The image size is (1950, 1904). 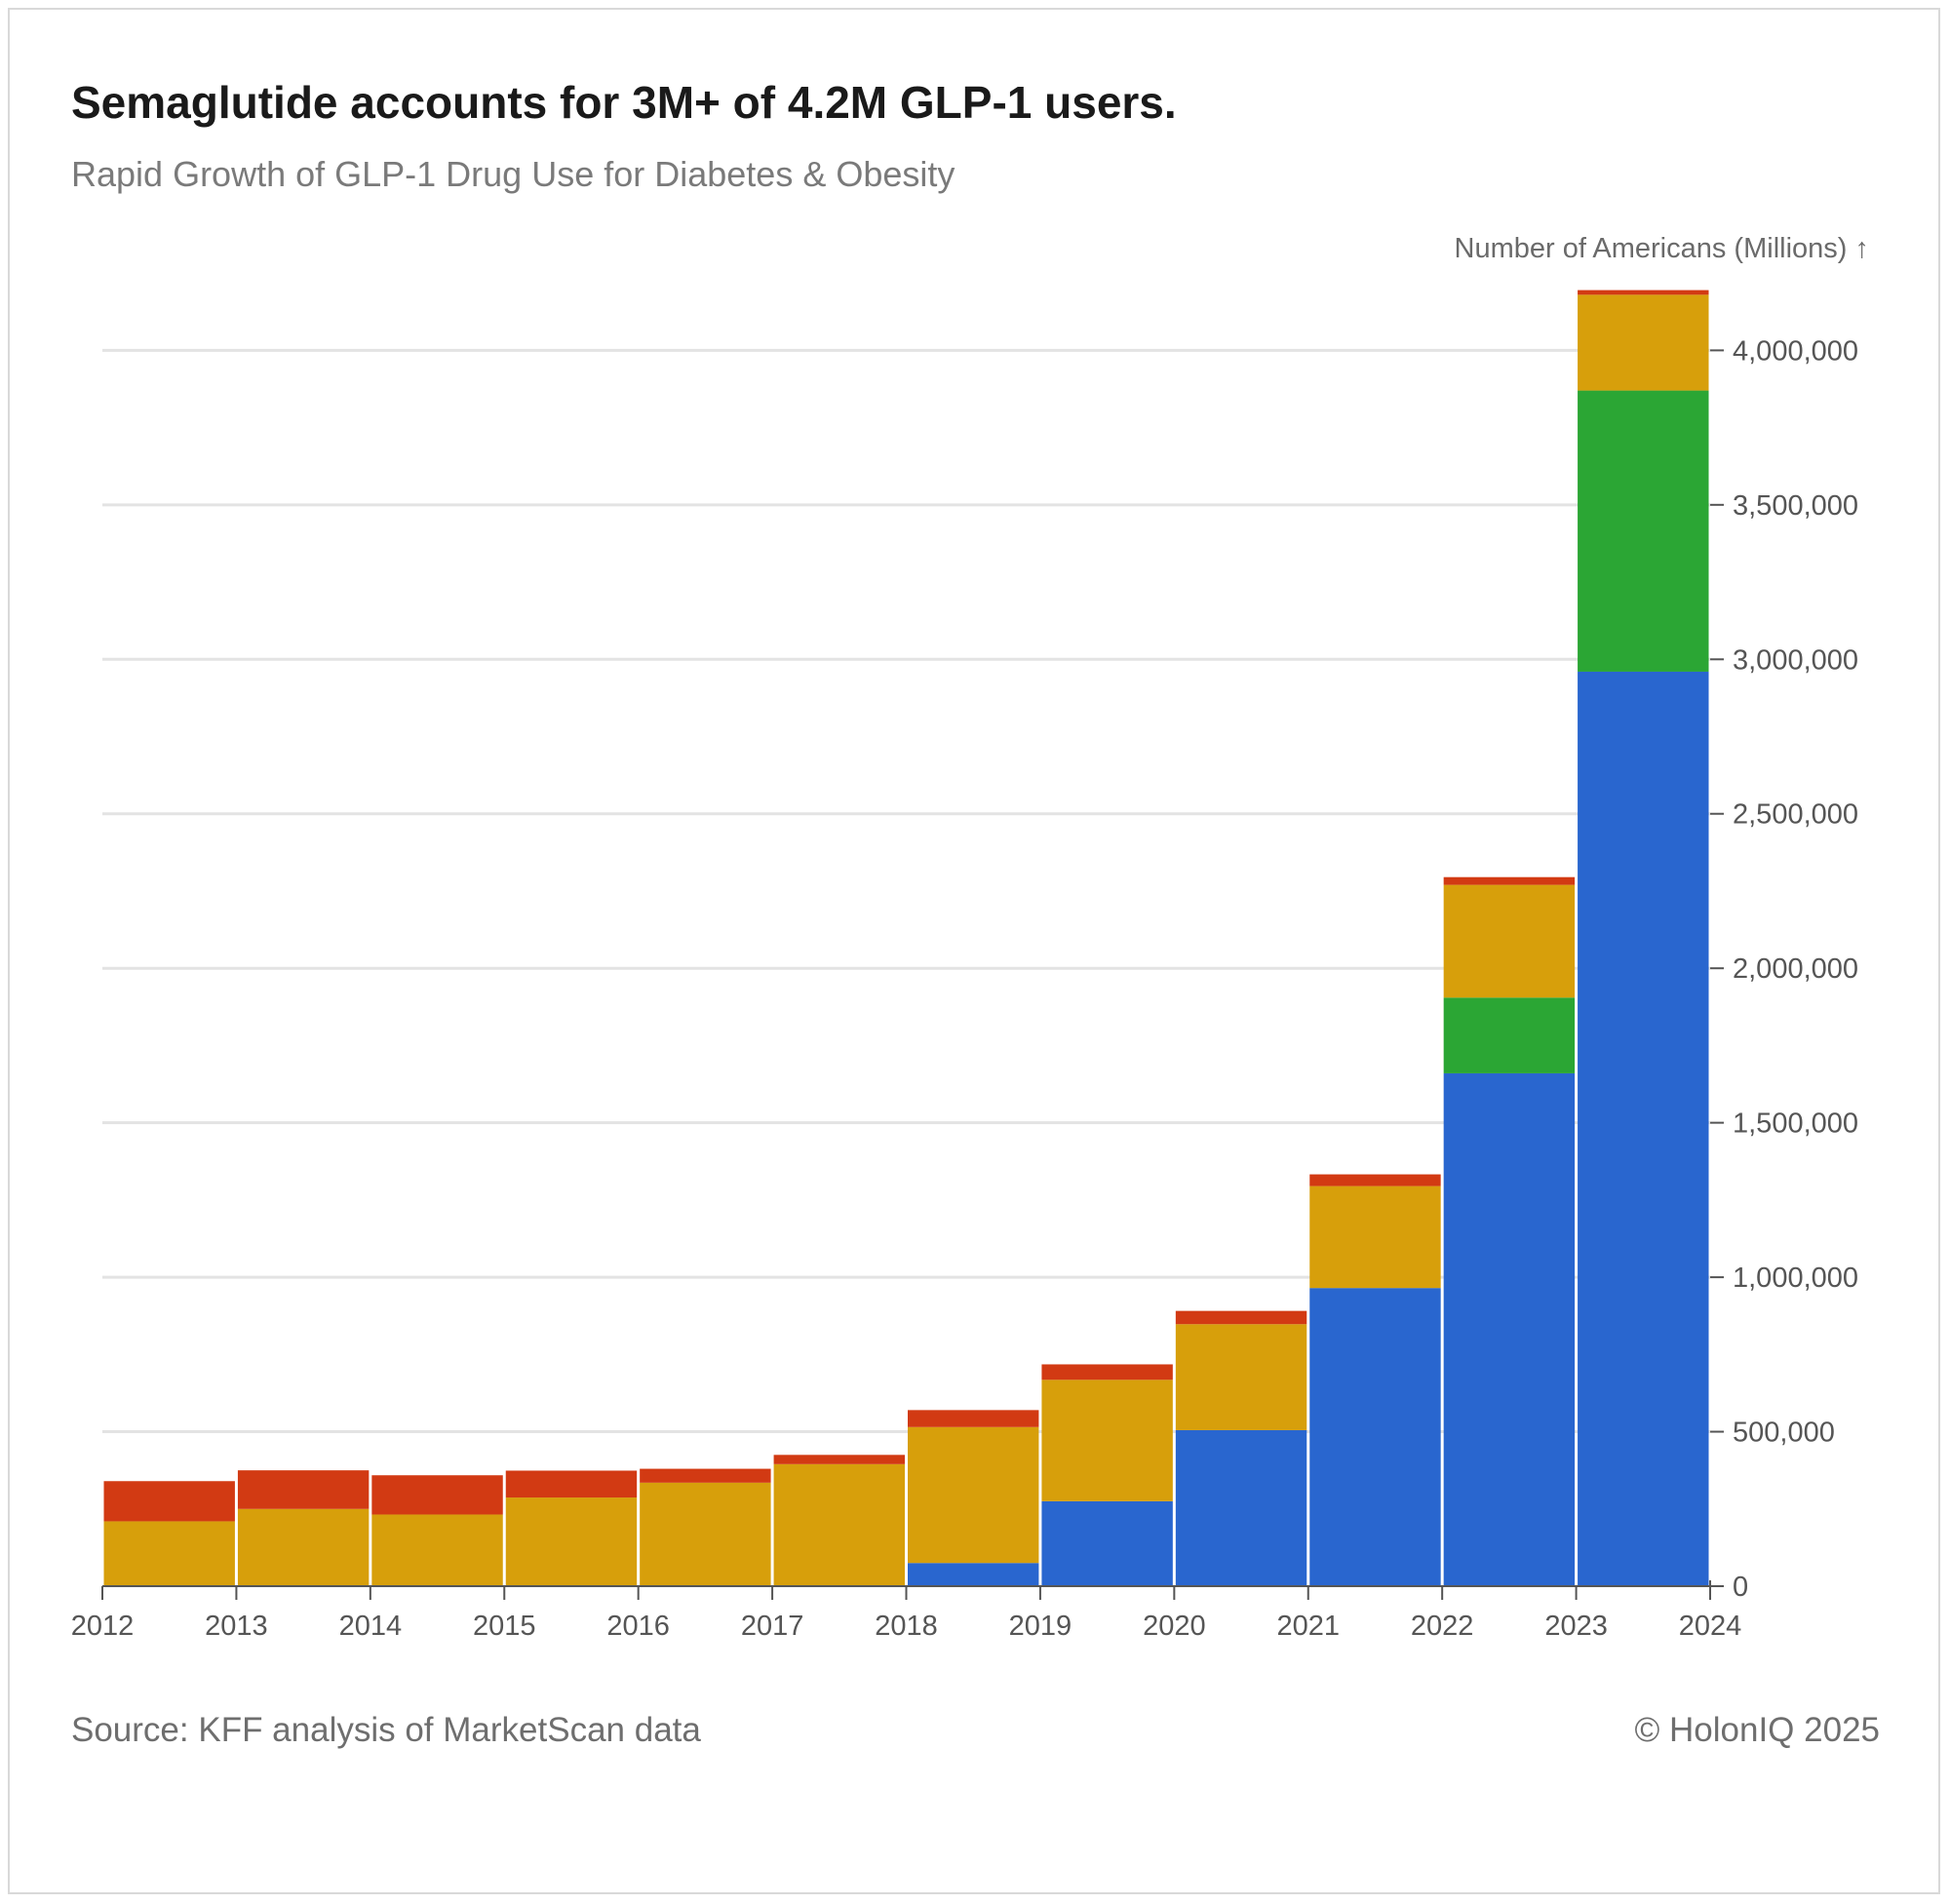 I want to click on x-tick-label: 2016, so click(x=638, y=1626).